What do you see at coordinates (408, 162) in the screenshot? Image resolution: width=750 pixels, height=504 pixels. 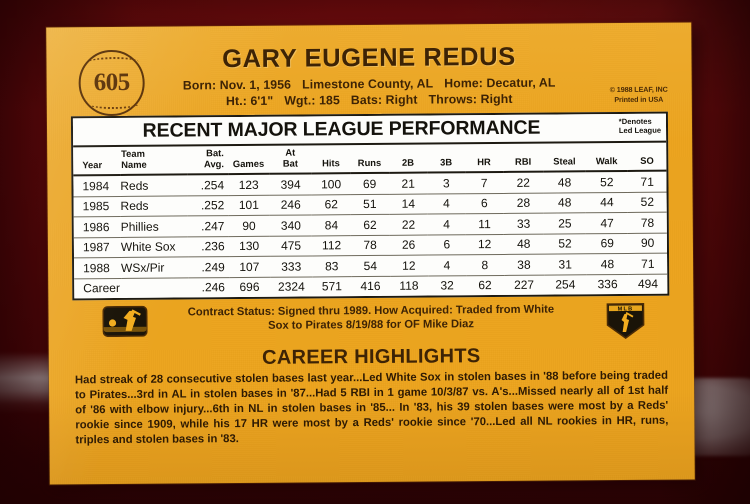 I see `col-header-2b: 2B` at bounding box center [408, 162].